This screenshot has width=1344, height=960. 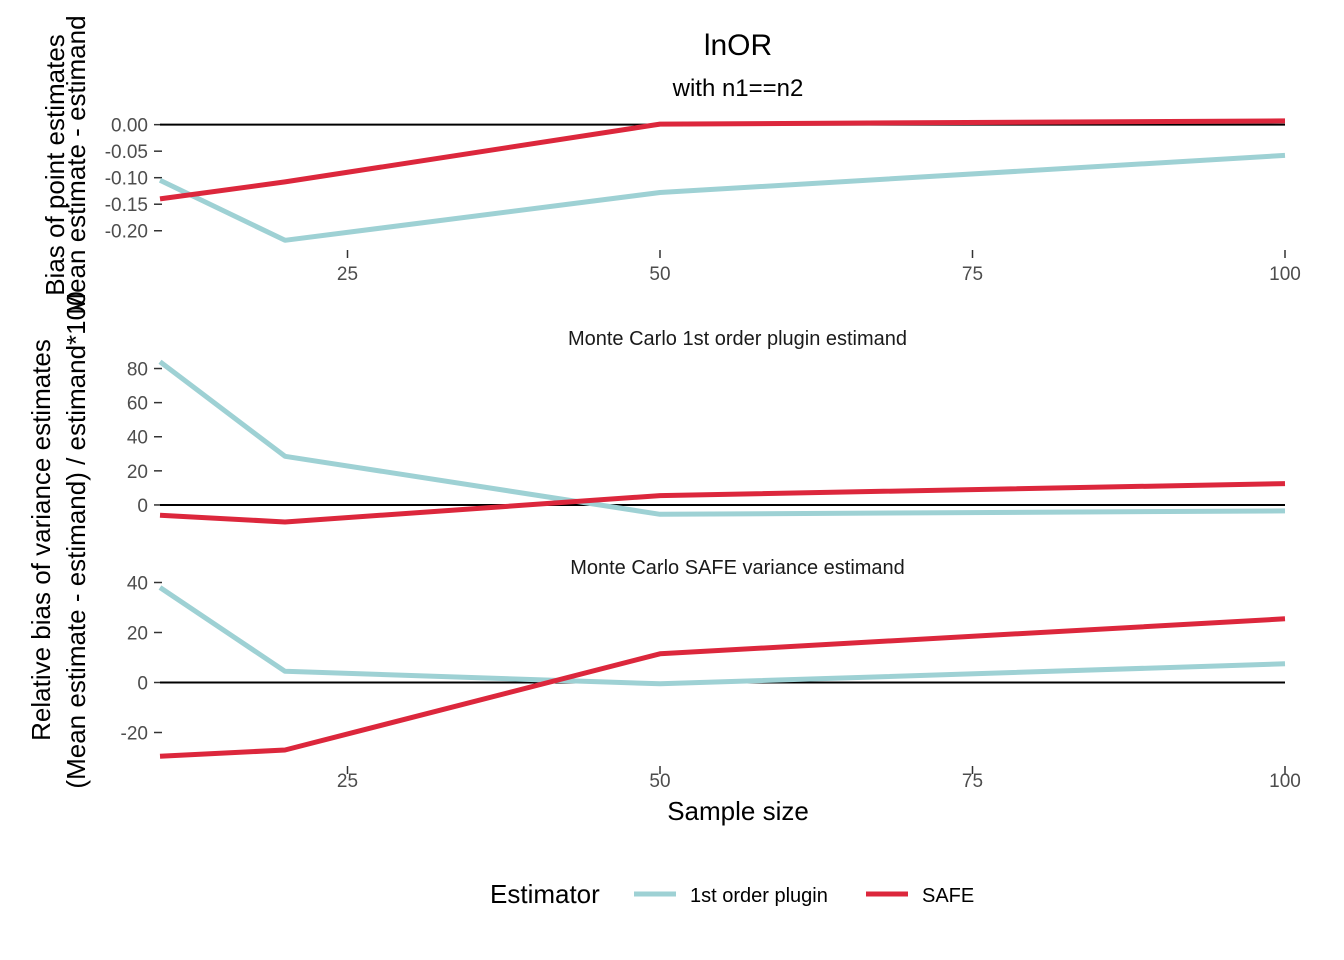 I want to click on x-axis-label: Sample size, so click(x=738, y=811).